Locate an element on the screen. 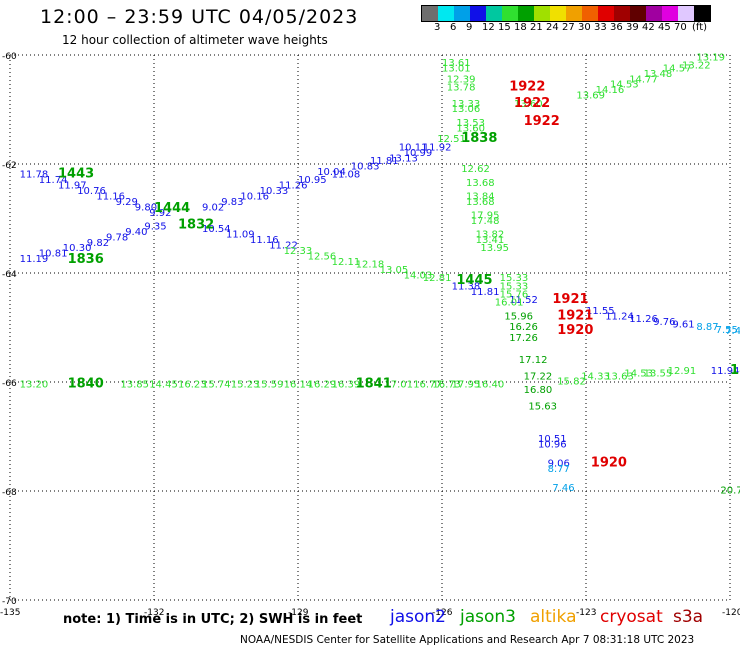  color-scale-labels: 3 6 9 12 15 18 21 24 27 30 33 36 39 42 45 70 (ft) is located at coordinates (580, 29).